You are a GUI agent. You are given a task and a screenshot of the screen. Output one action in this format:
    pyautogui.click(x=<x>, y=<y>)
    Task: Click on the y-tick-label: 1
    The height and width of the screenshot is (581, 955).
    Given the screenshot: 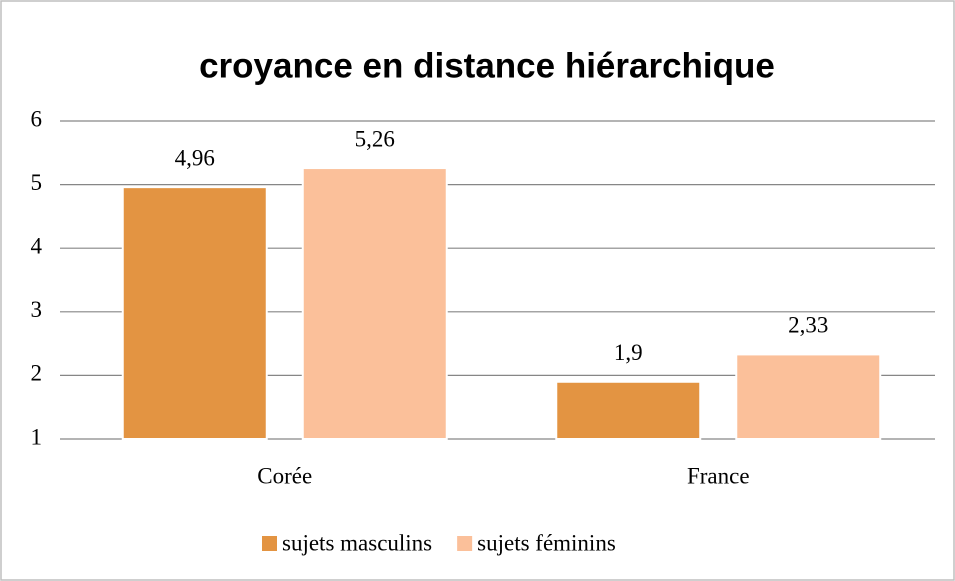 What is the action you would take?
    pyautogui.click(x=37, y=436)
    